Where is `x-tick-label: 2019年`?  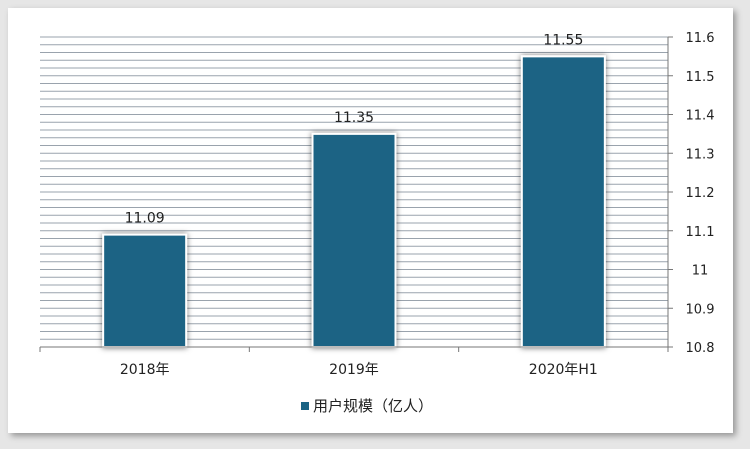
x-tick-label: 2019年 is located at coordinates (354, 370).